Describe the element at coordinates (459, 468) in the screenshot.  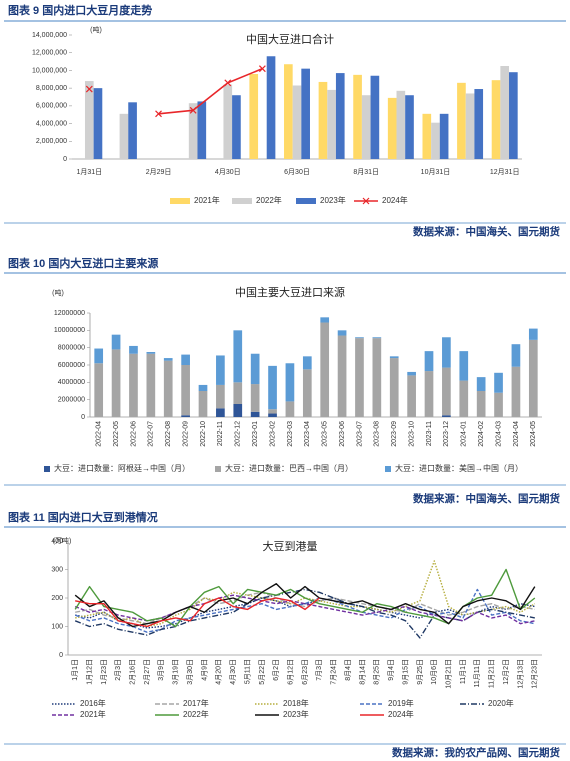
I see `legend-label: 大豆：进口数量：美国→中国（月）` at that location.